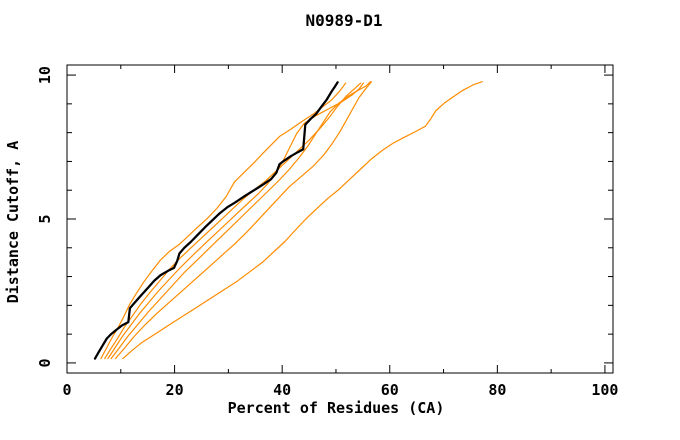 Image resolution: width=680 pixels, height=440 pixels. I want to click on x-tick-label: 0, so click(66, 390).